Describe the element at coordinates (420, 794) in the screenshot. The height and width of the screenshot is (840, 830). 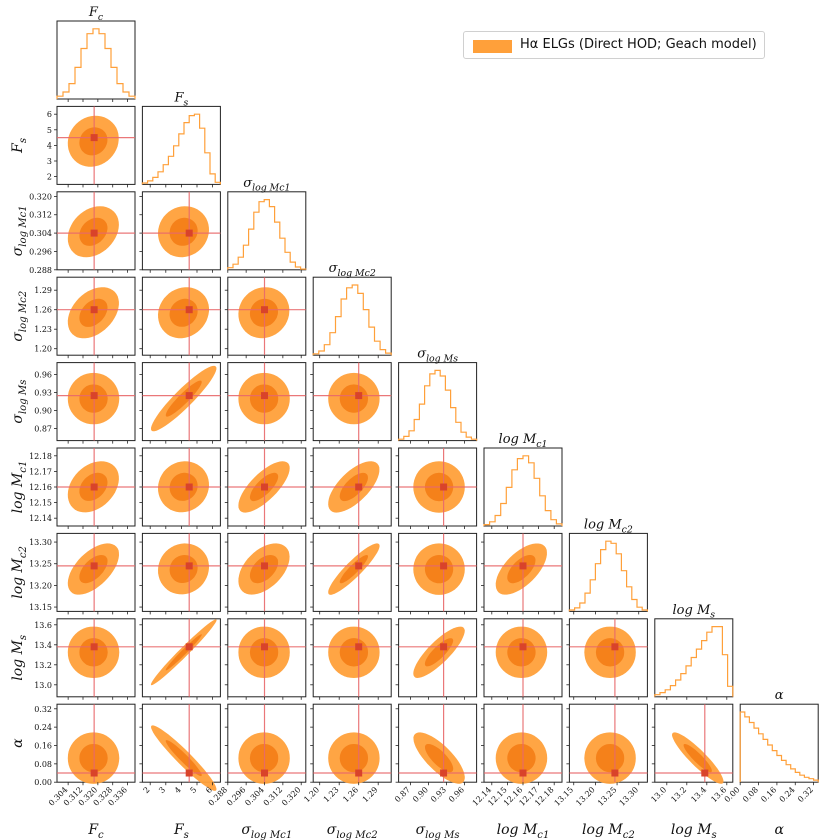
I see `x-tick-label: 0.90` at that location.